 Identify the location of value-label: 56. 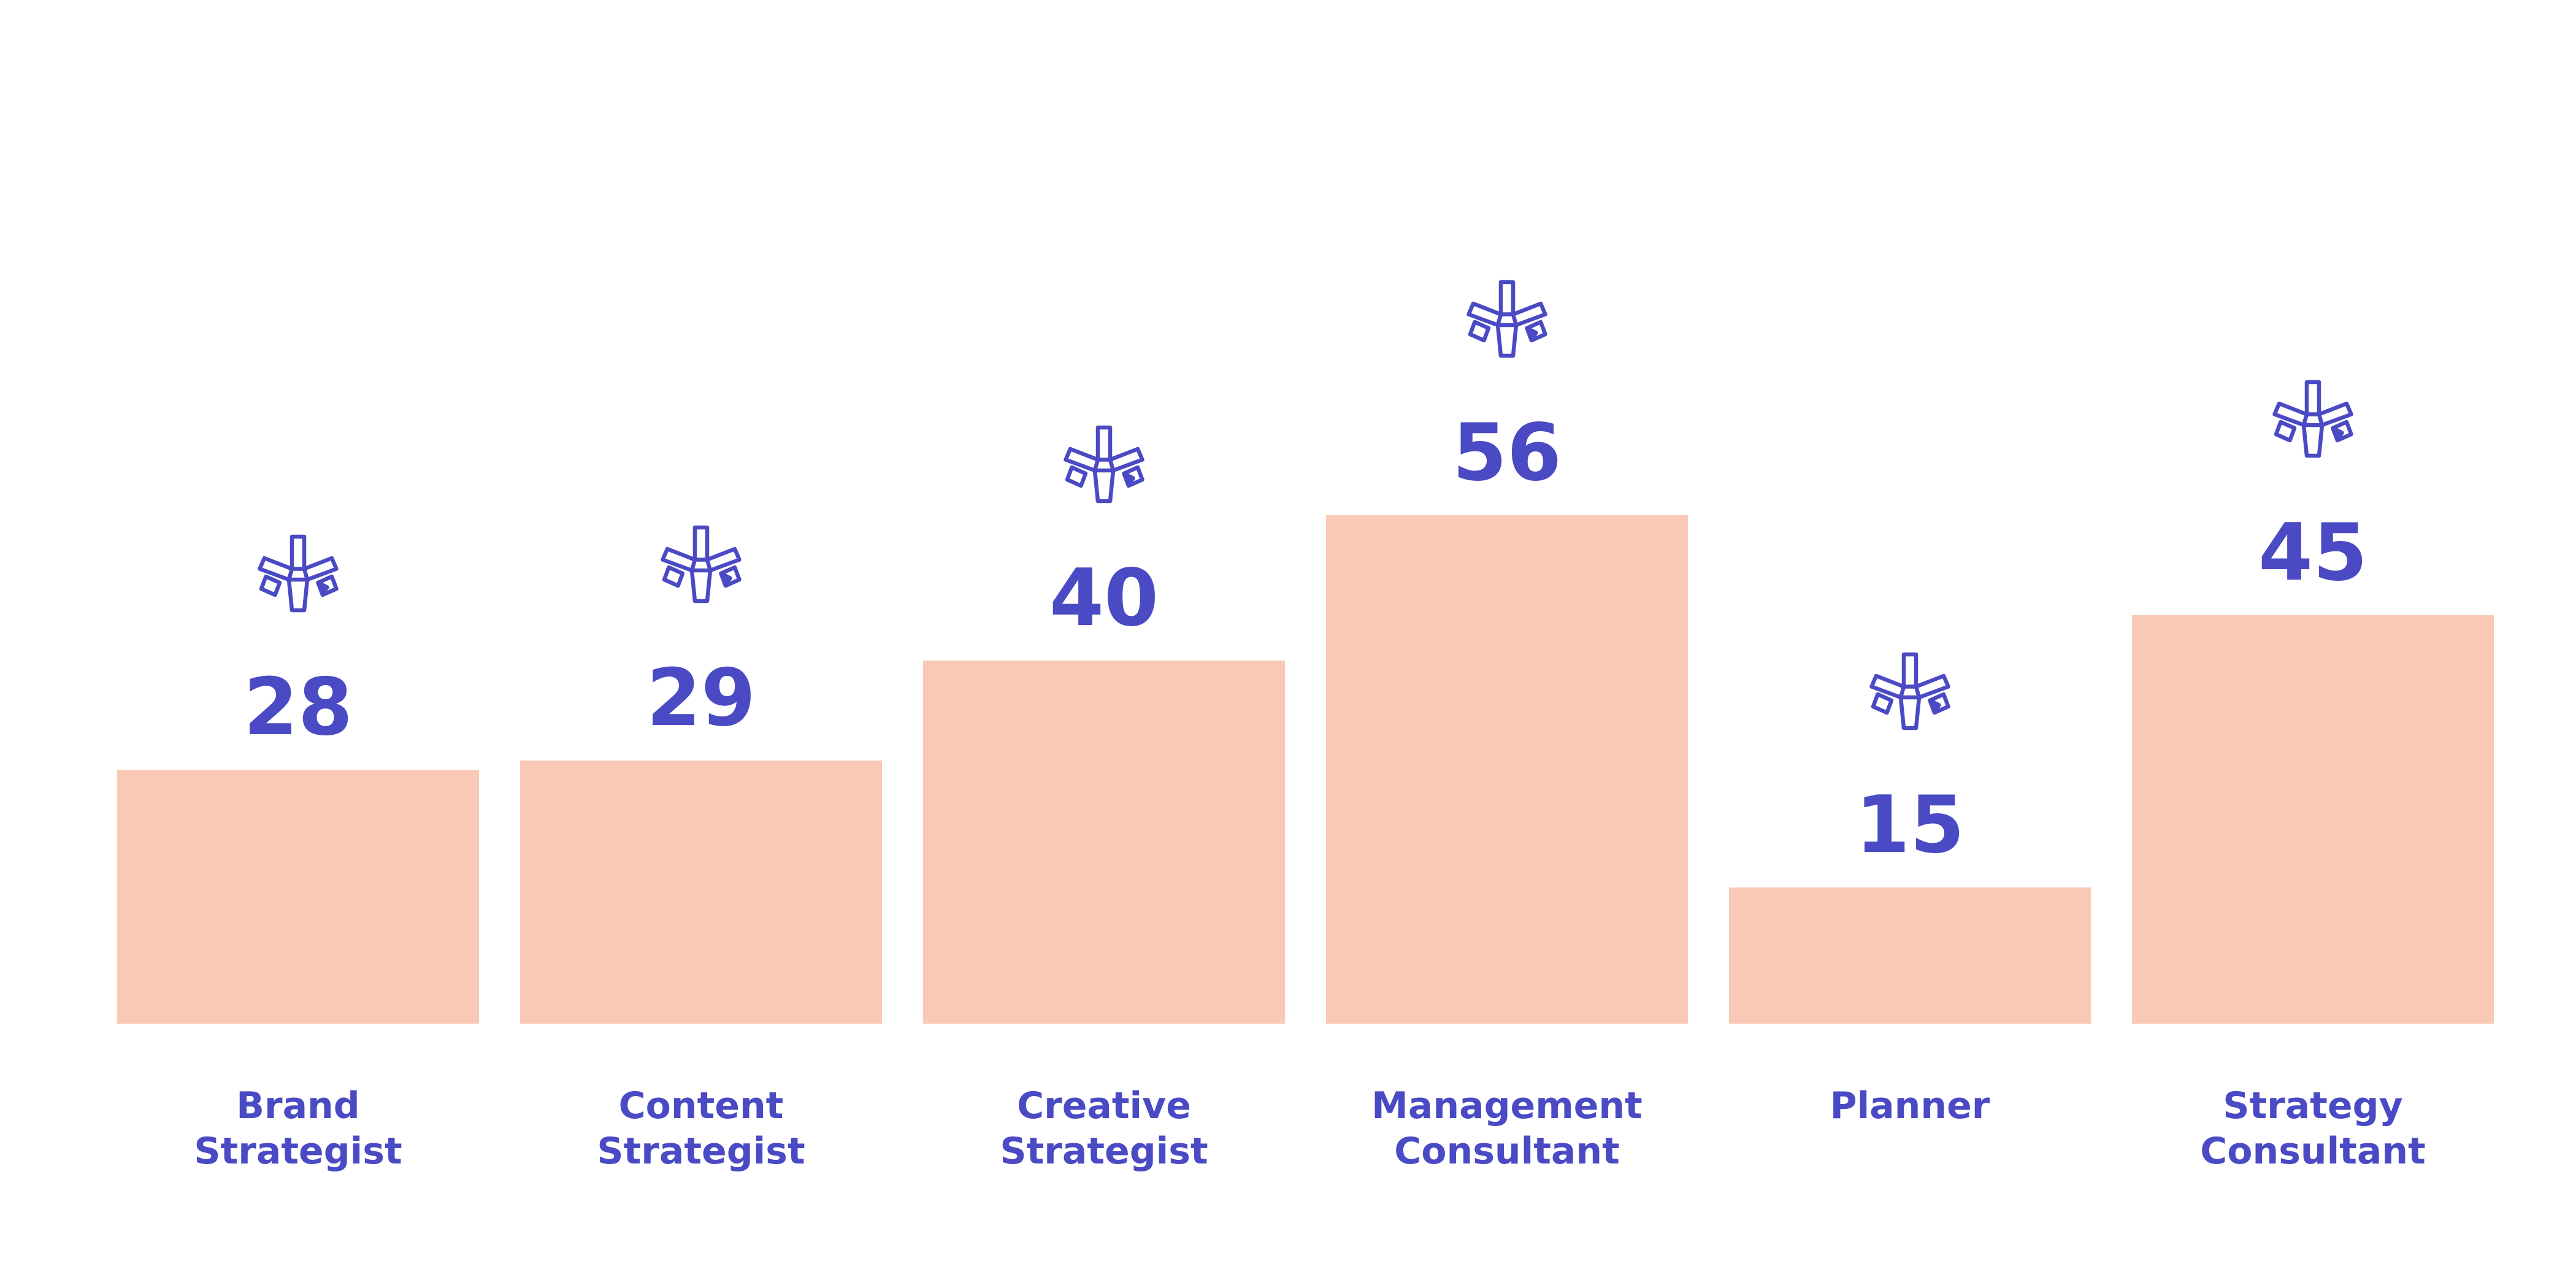
(1507, 453).